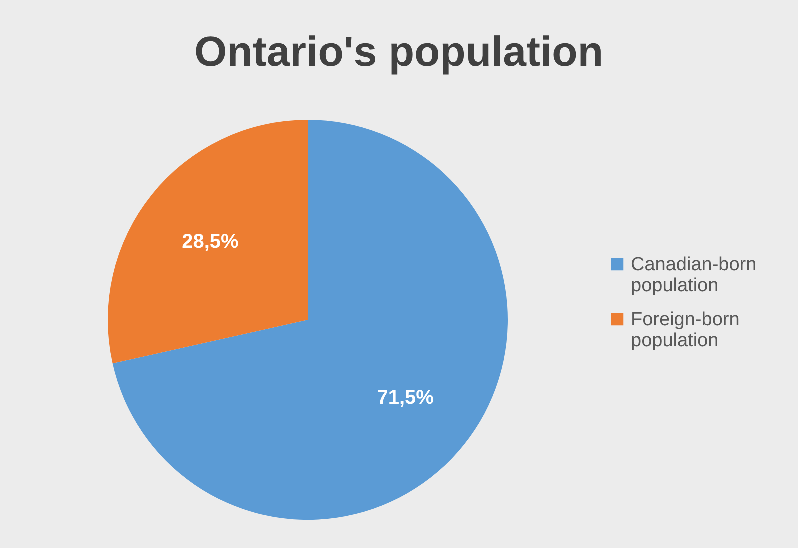  What do you see at coordinates (211, 241) in the screenshot?
I see `data-label: 28,5%` at bounding box center [211, 241].